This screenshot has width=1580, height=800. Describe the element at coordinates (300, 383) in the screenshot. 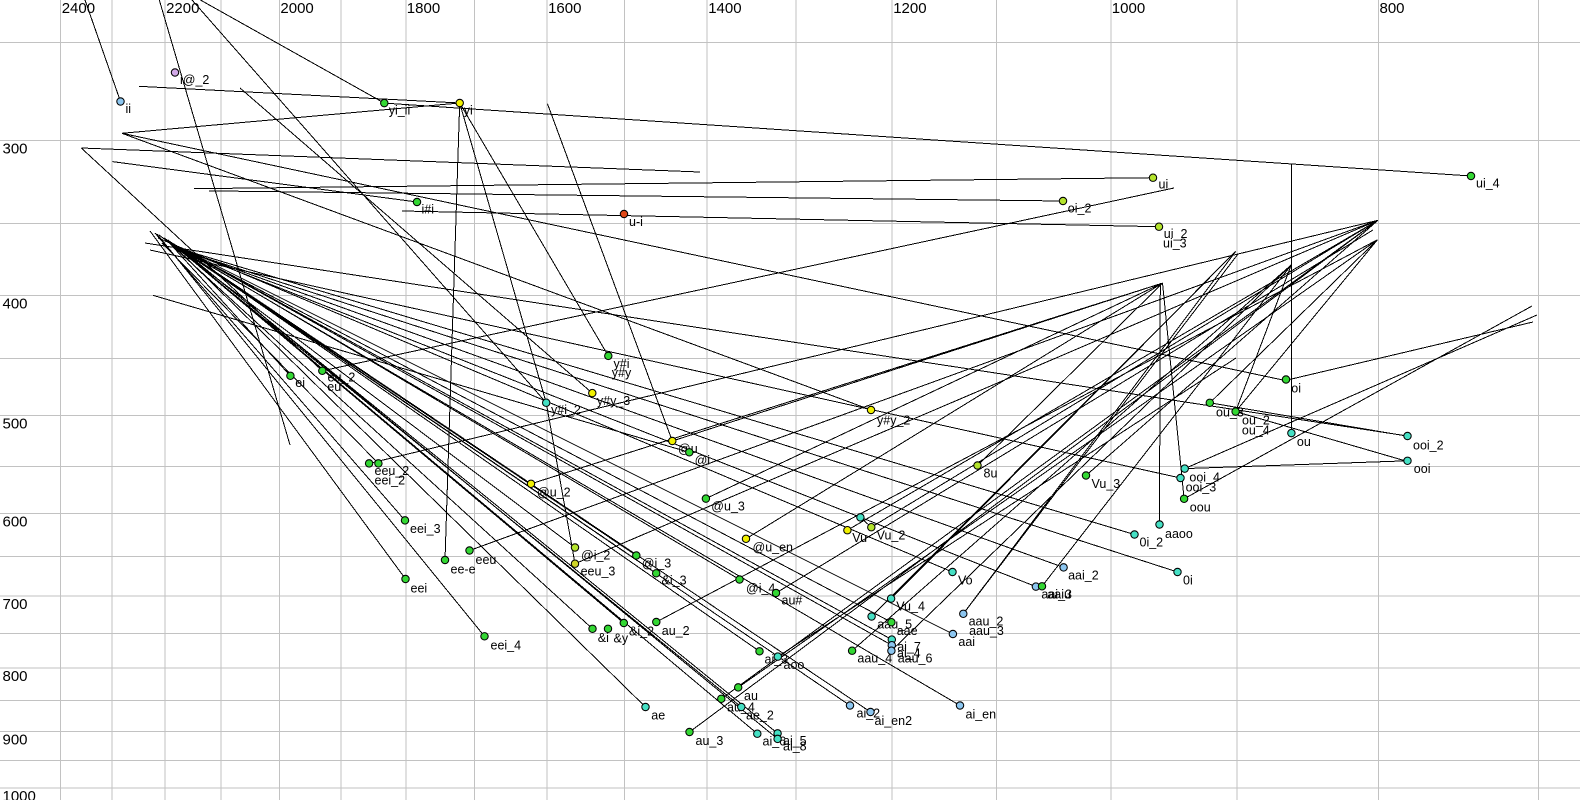

I see `svg-text: ei` at that location.